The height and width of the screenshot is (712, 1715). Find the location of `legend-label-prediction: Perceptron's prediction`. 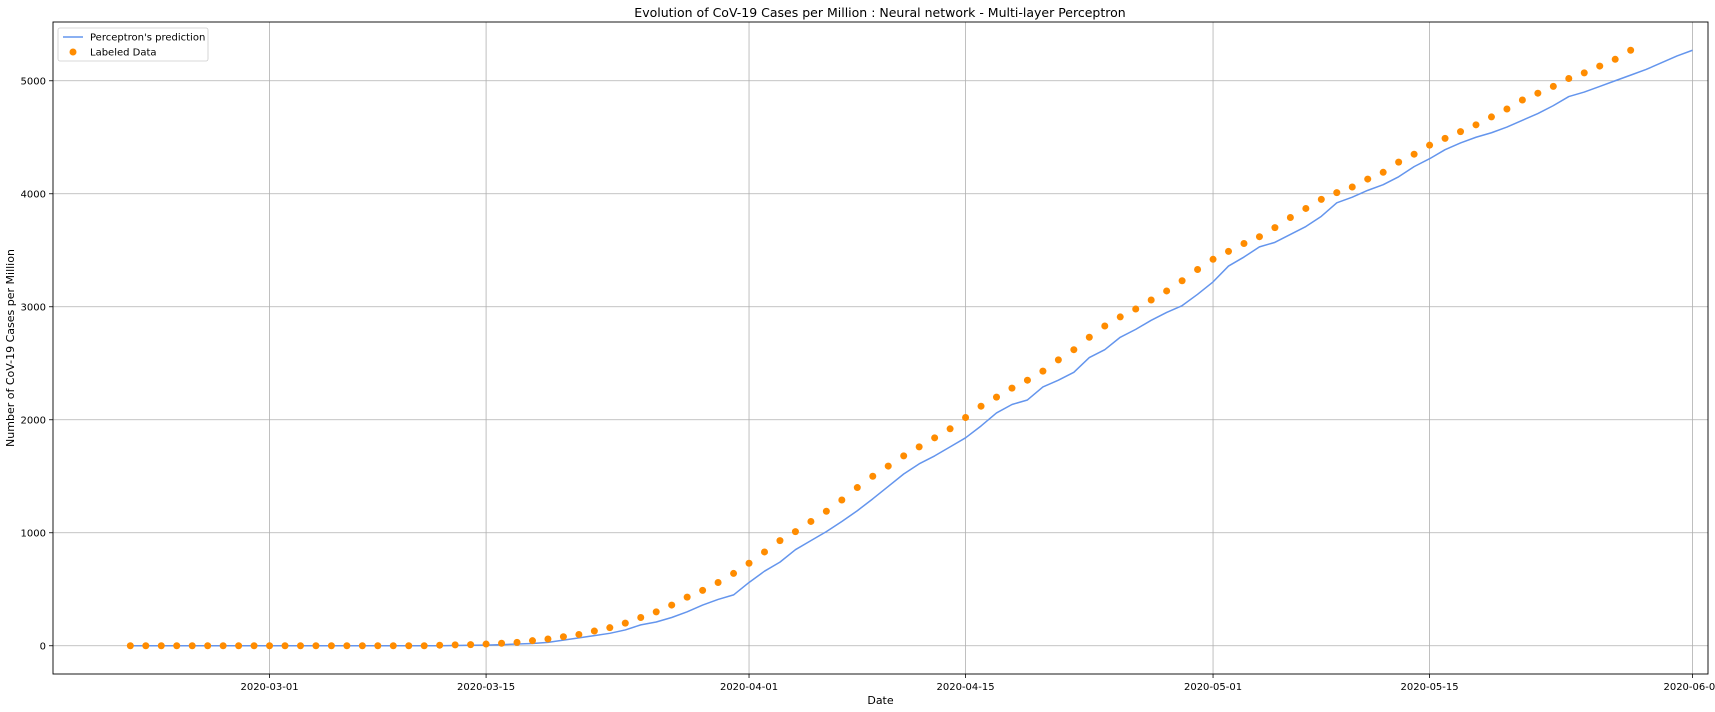

legend-label-prediction: Perceptron's prediction is located at coordinates (147, 38).